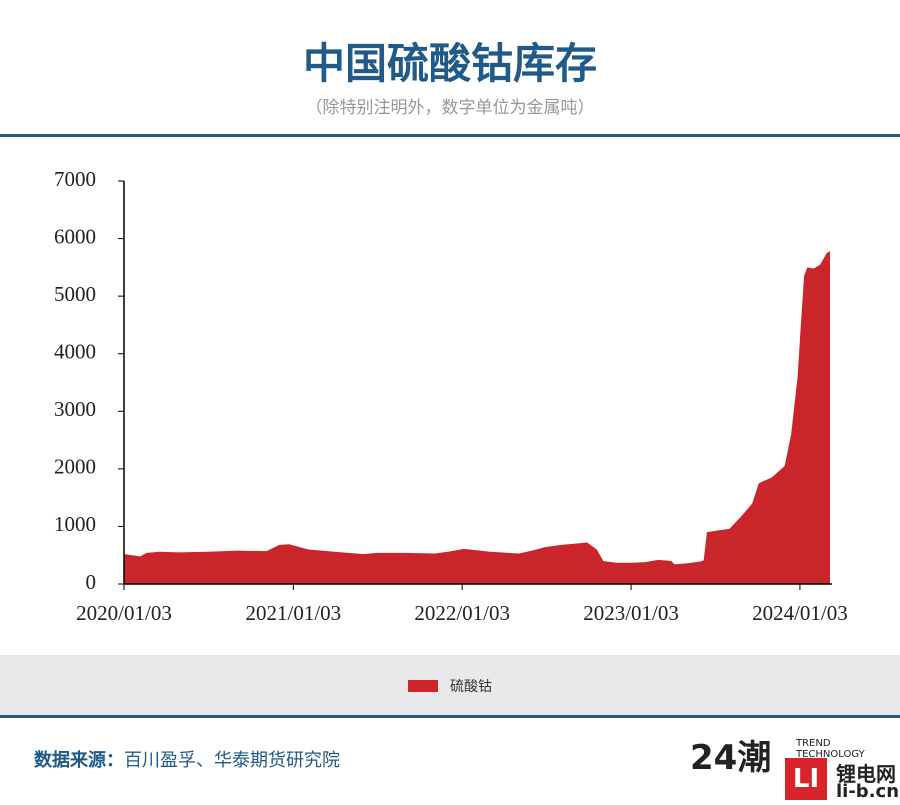 The width and height of the screenshot is (900, 805). Describe the element at coordinates (423, 686) in the screenshot. I see `legend-swatch` at that location.